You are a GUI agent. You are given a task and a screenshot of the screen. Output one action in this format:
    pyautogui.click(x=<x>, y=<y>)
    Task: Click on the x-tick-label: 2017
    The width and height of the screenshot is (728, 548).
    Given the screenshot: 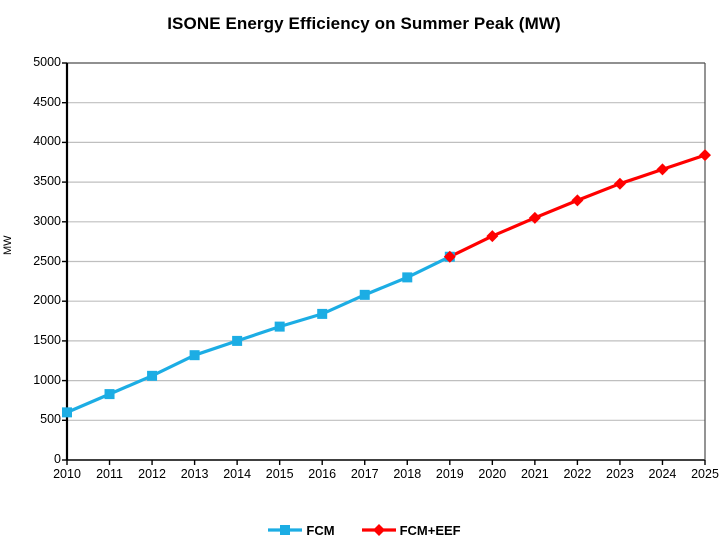 What is the action you would take?
    pyautogui.click(x=364, y=474)
    